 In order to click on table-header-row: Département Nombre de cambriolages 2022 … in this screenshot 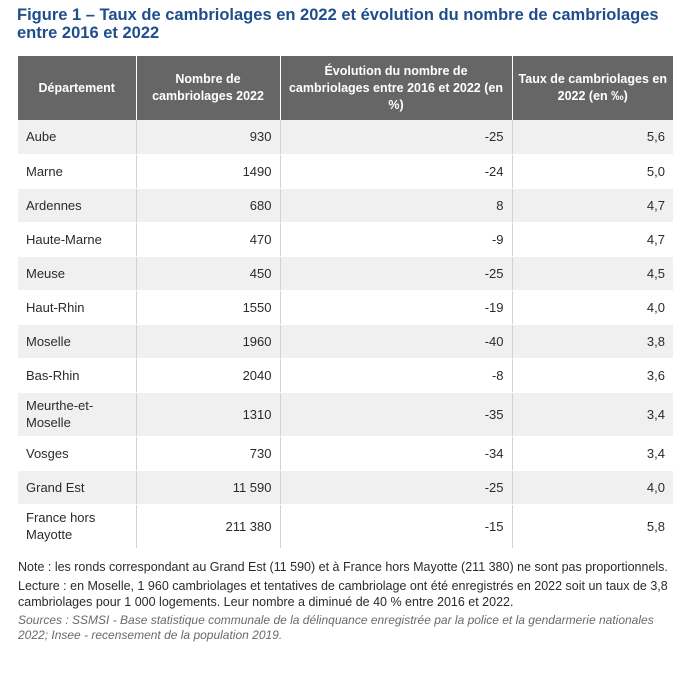, I will do `click(345, 88)`.